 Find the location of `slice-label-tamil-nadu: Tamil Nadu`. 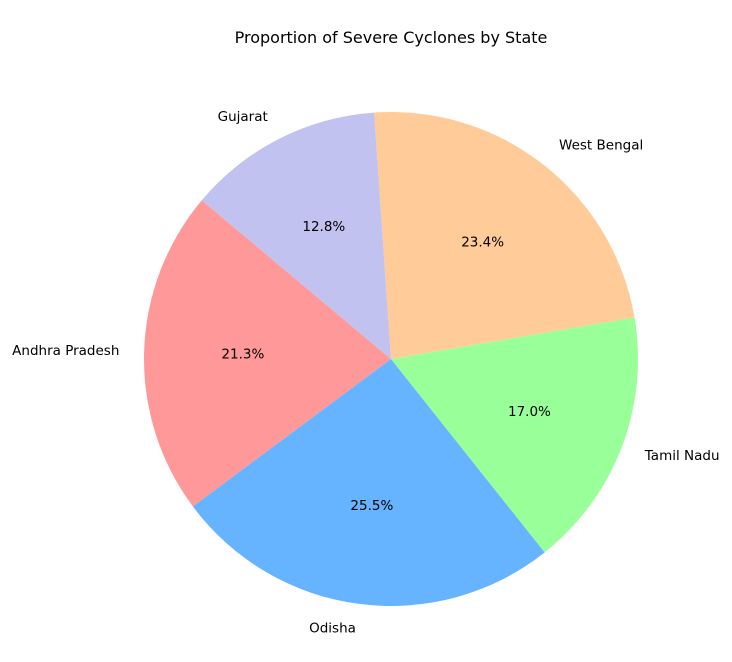

slice-label-tamil-nadu: Tamil Nadu is located at coordinates (682, 456).